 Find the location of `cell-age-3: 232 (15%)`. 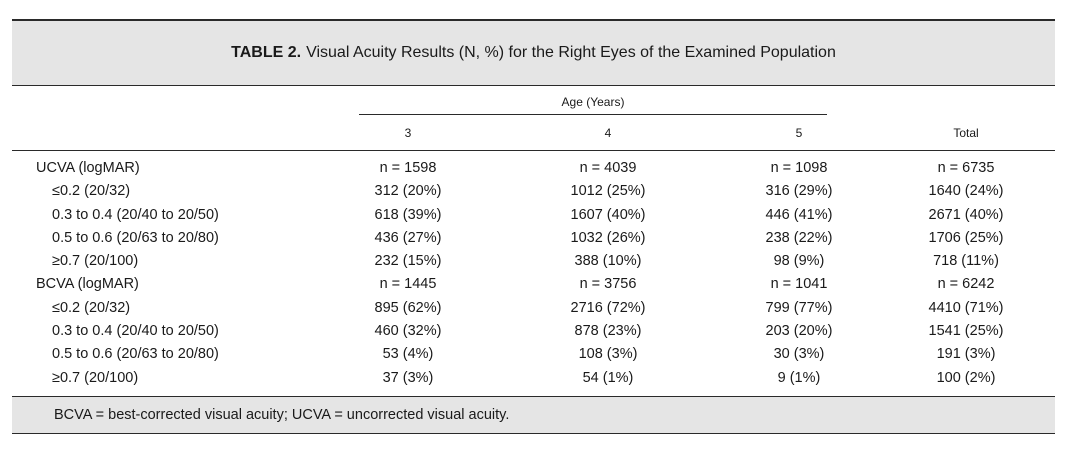

cell-age-3: 232 (15%) is located at coordinates (408, 261).